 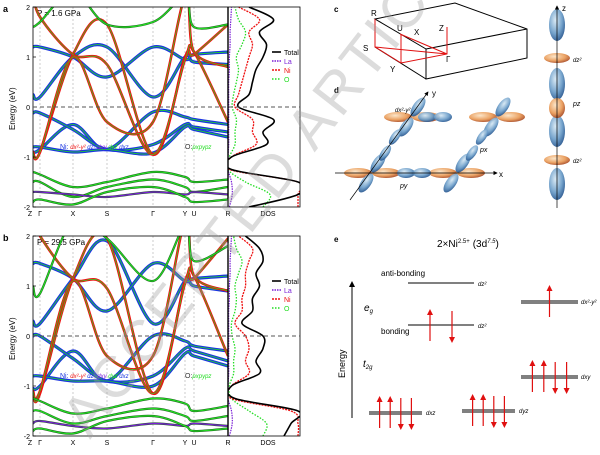 What do you see at coordinates (342, 363) in the screenshot?
I see `energy-label: Energy` at bounding box center [342, 363].